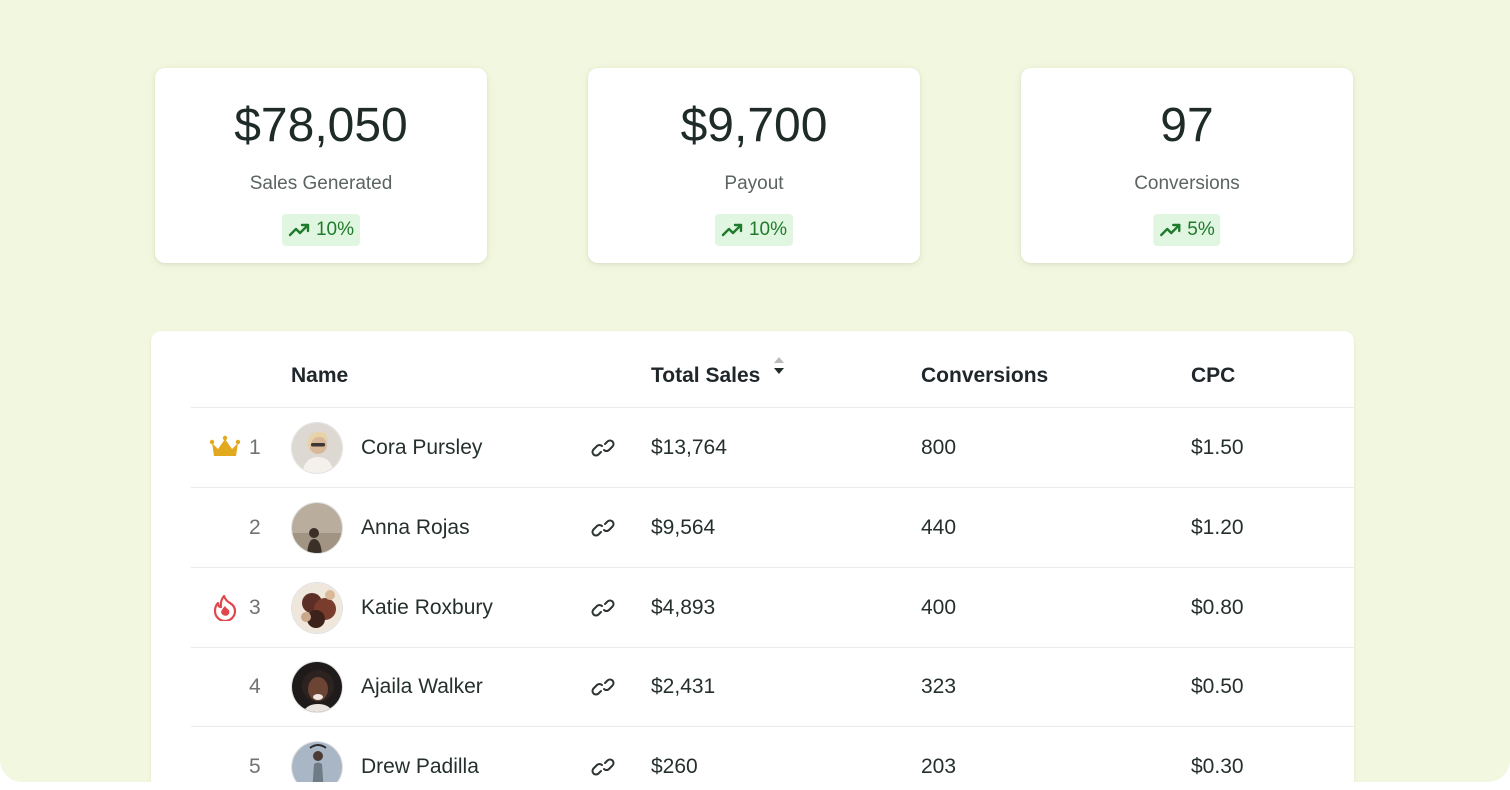 This screenshot has height=790, width=1510. What do you see at coordinates (939, 686) in the screenshot?
I see `conversions-value: 323` at bounding box center [939, 686].